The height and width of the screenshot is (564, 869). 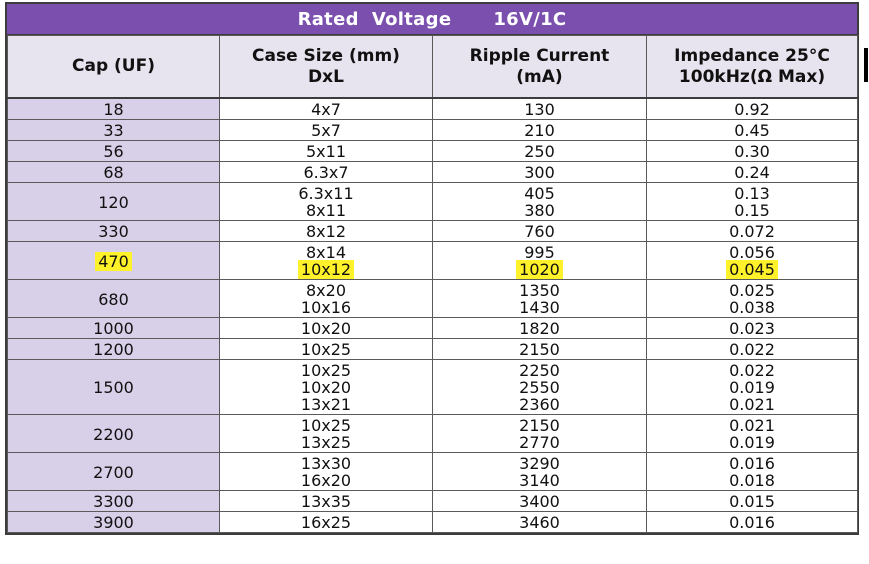 What do you see at coordinates (752, 151) in the screenshot?
I see `impedance-line: 0.30` at bounding box center [752, 151].